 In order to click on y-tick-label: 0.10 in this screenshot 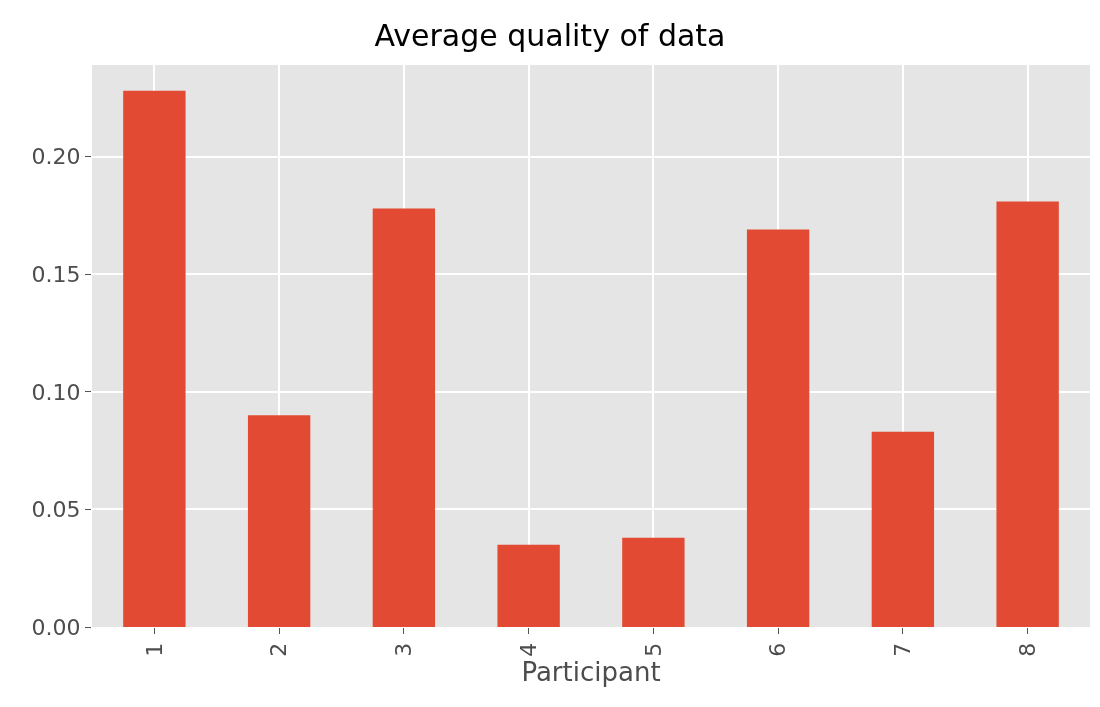, I will do `click(56, 392)`.